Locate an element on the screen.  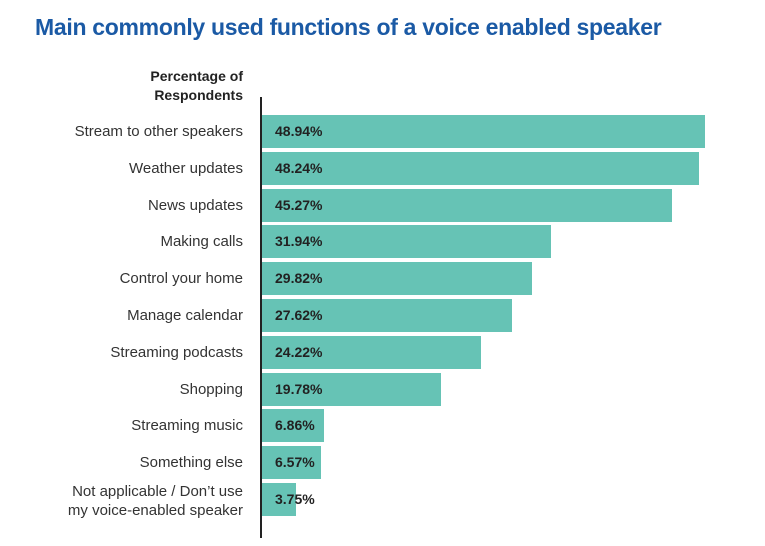
value-label: 6.57% is located at coordinates (295, 462).